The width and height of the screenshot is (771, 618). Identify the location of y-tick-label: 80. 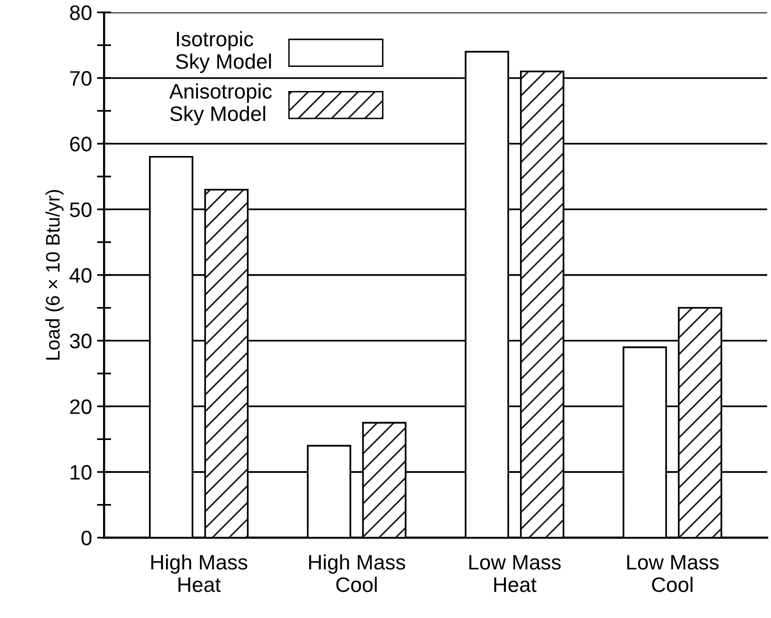
(81, 12).